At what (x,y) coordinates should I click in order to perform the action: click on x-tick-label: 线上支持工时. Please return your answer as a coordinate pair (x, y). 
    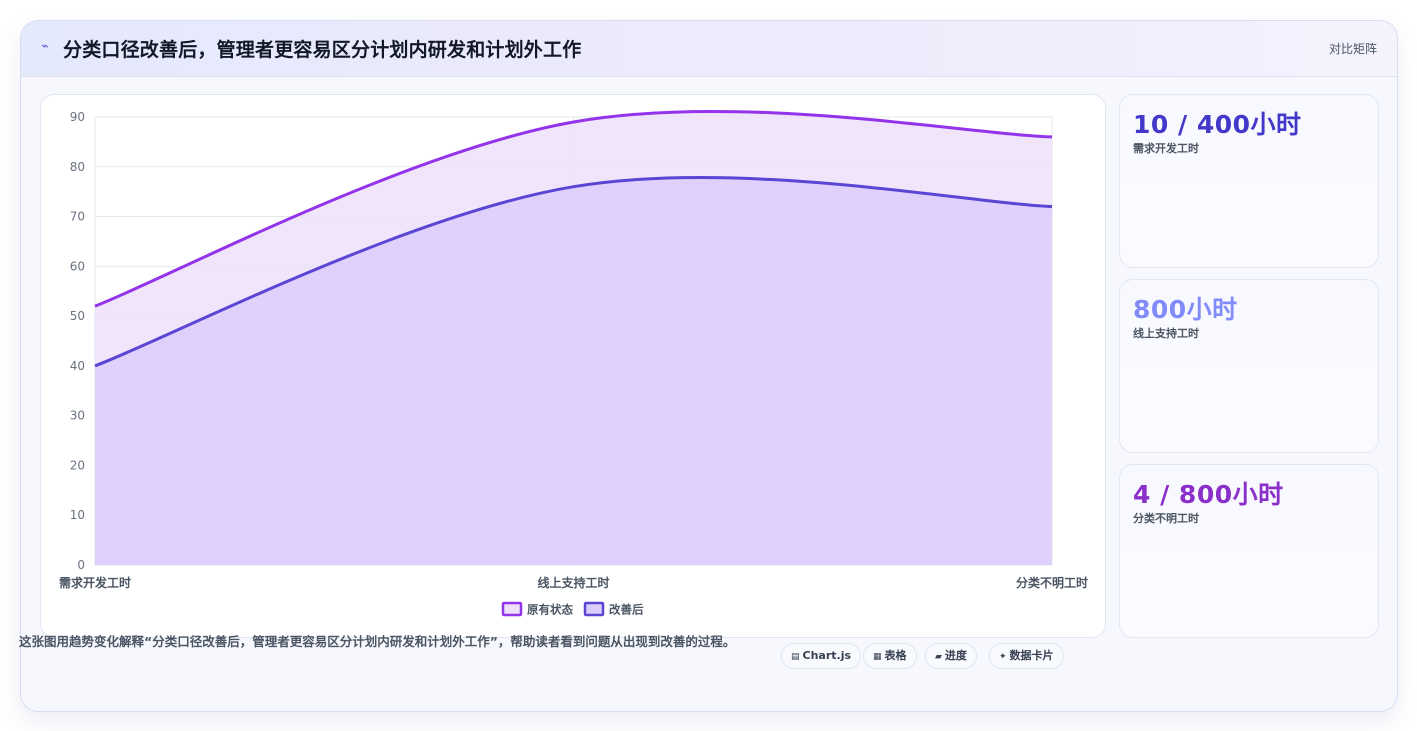
    Looking at the image, I should click on (573, 582).